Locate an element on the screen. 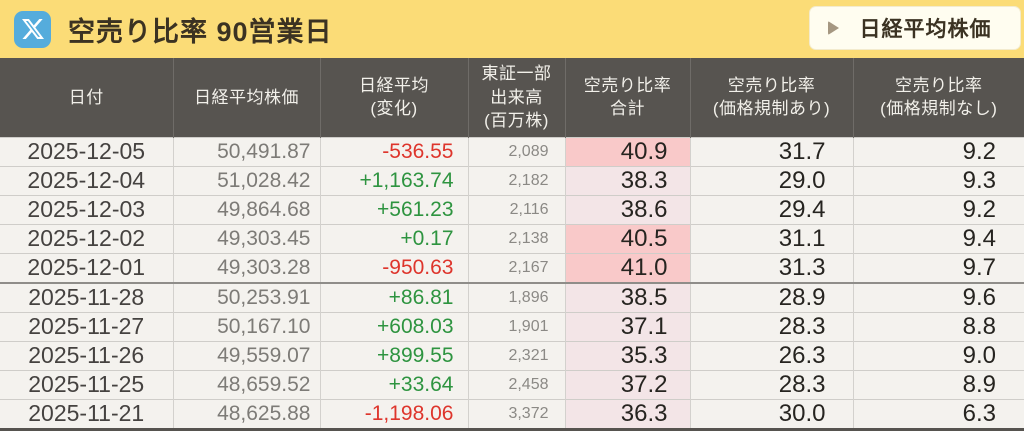 This screenshot has height=438, width=1024. cell-change: +1,163.74 is located at coordinates (393, 180).